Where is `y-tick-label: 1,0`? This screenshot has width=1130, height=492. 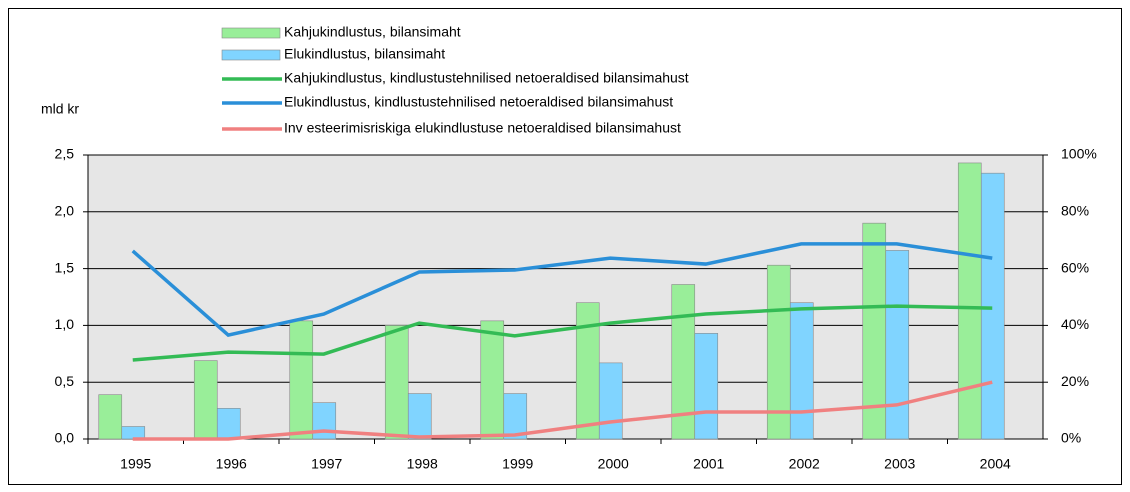
y-tick-label: 1,0 is located at coordinates (65, 324).